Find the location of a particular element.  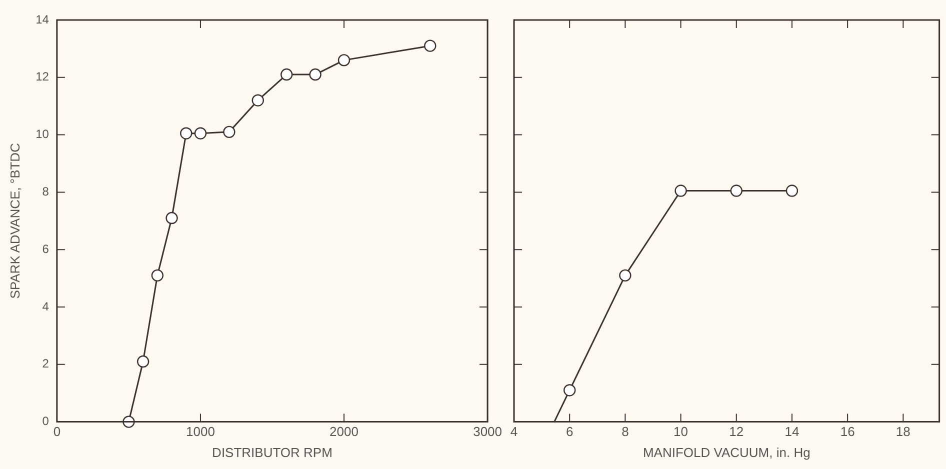

y-tick-label: 0 is located at coordinates (46, 421).